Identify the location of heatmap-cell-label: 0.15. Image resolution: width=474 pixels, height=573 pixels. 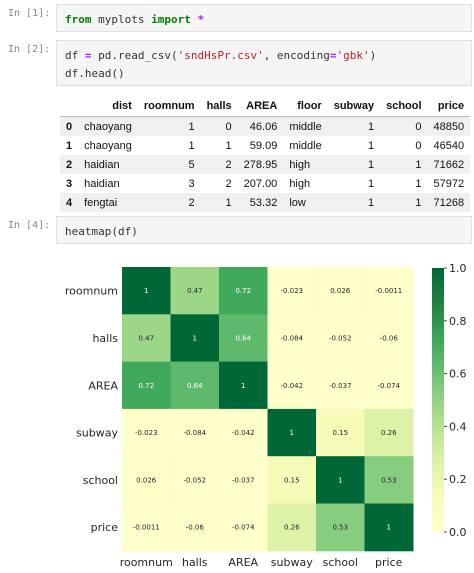
(292, 480).